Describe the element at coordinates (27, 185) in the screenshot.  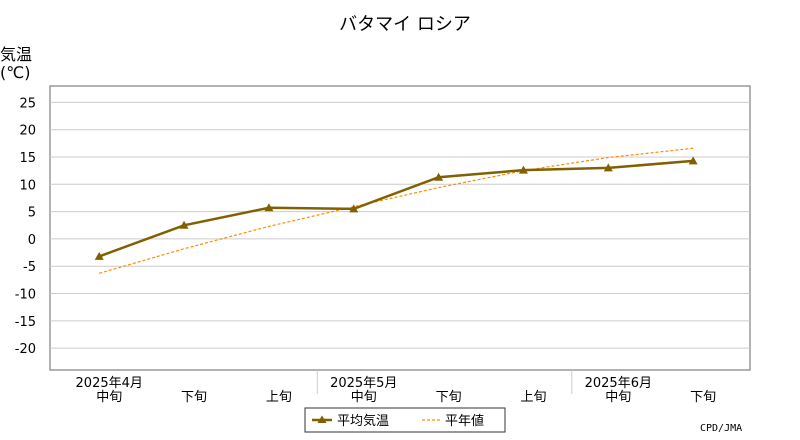
I see `y-tick-label: 10` at that location.